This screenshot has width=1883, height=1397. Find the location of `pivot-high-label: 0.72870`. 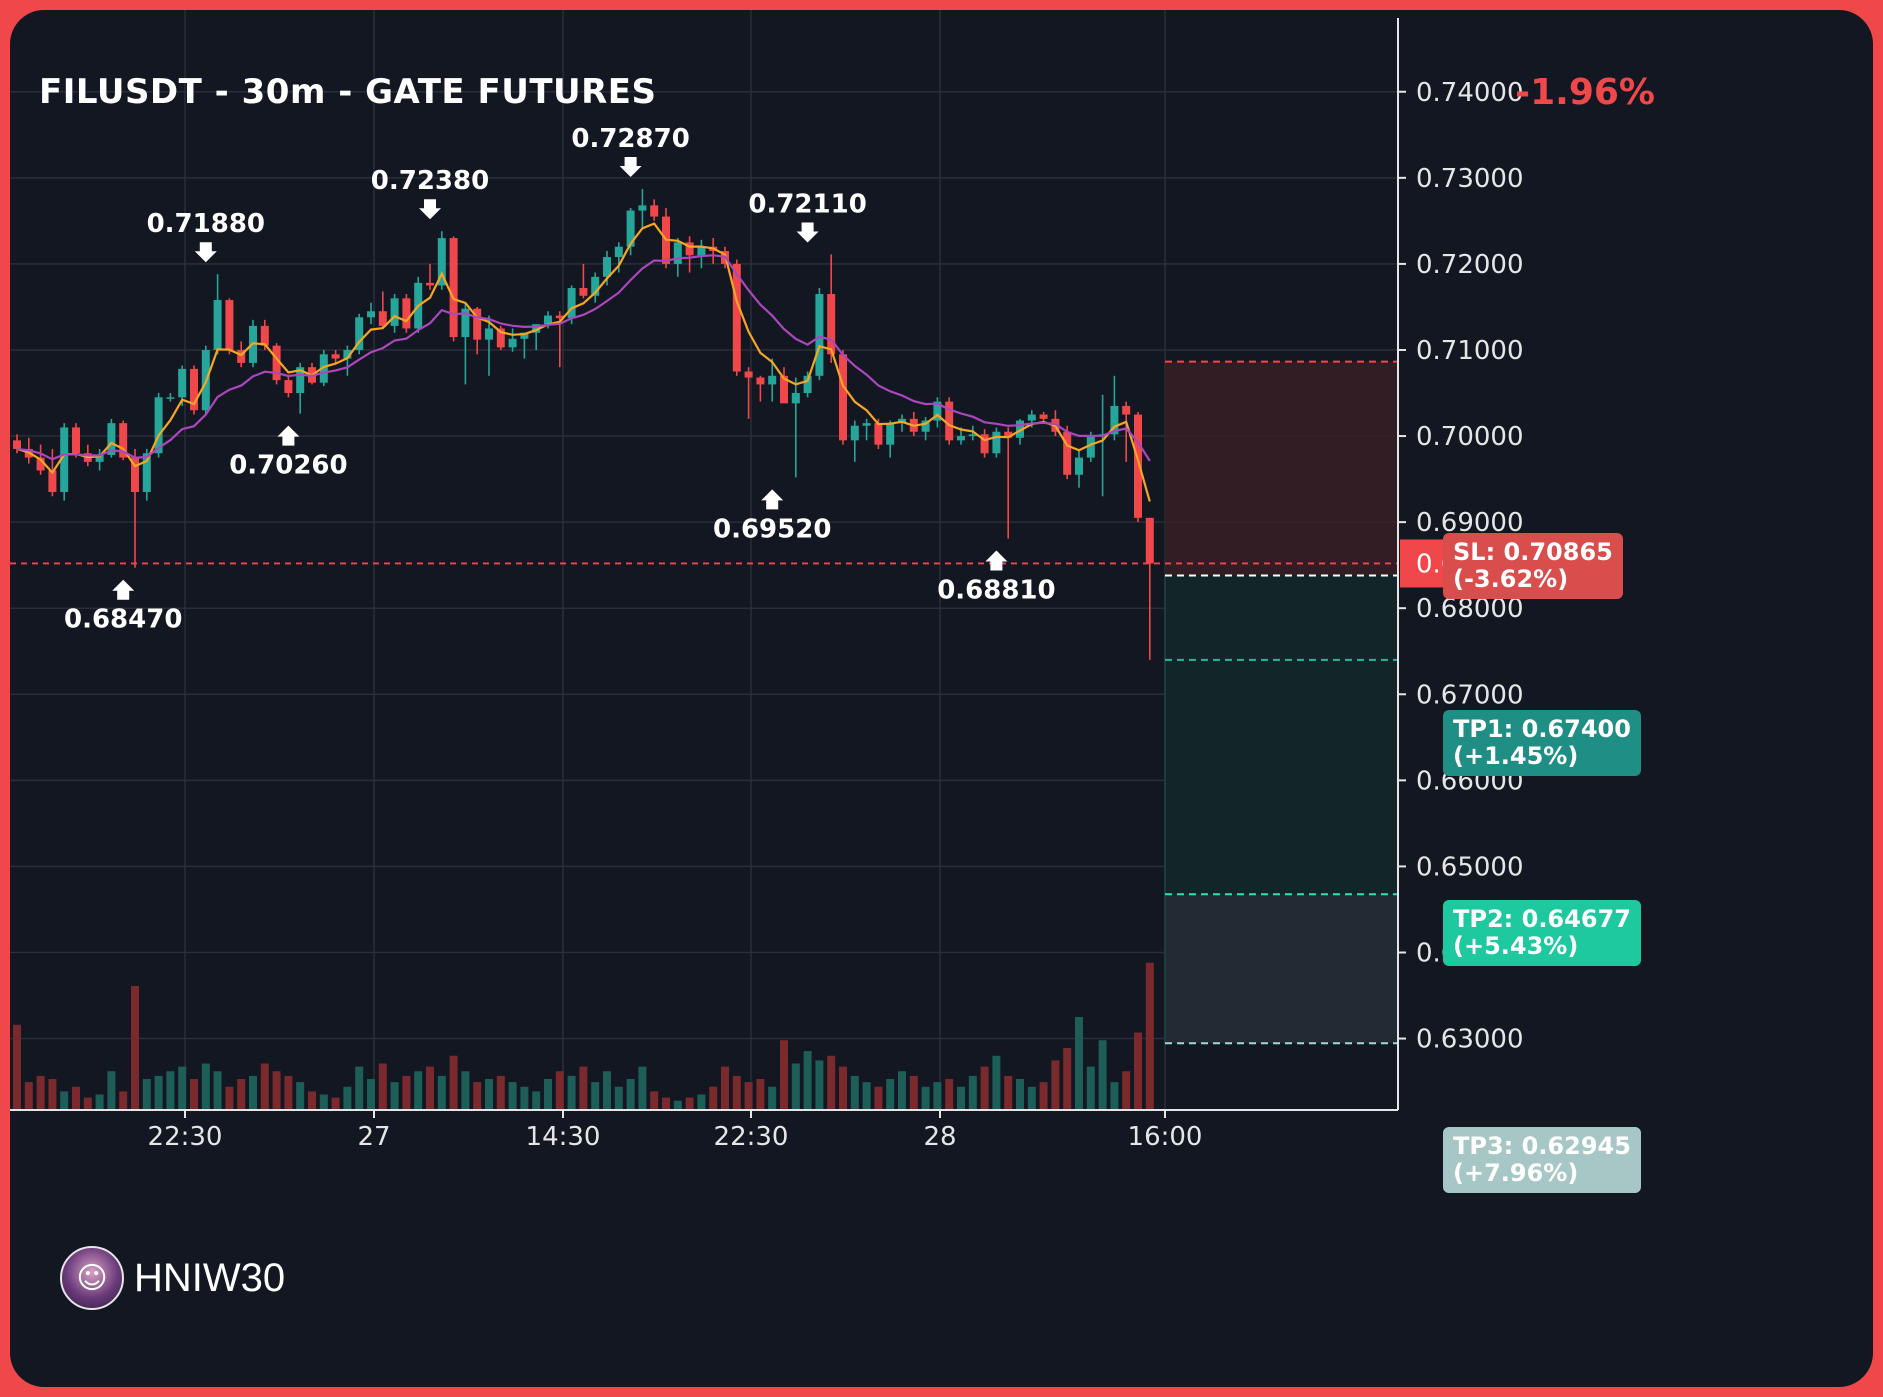

pivot-high-label: 0.72870 is located at coordinates (630, 139).